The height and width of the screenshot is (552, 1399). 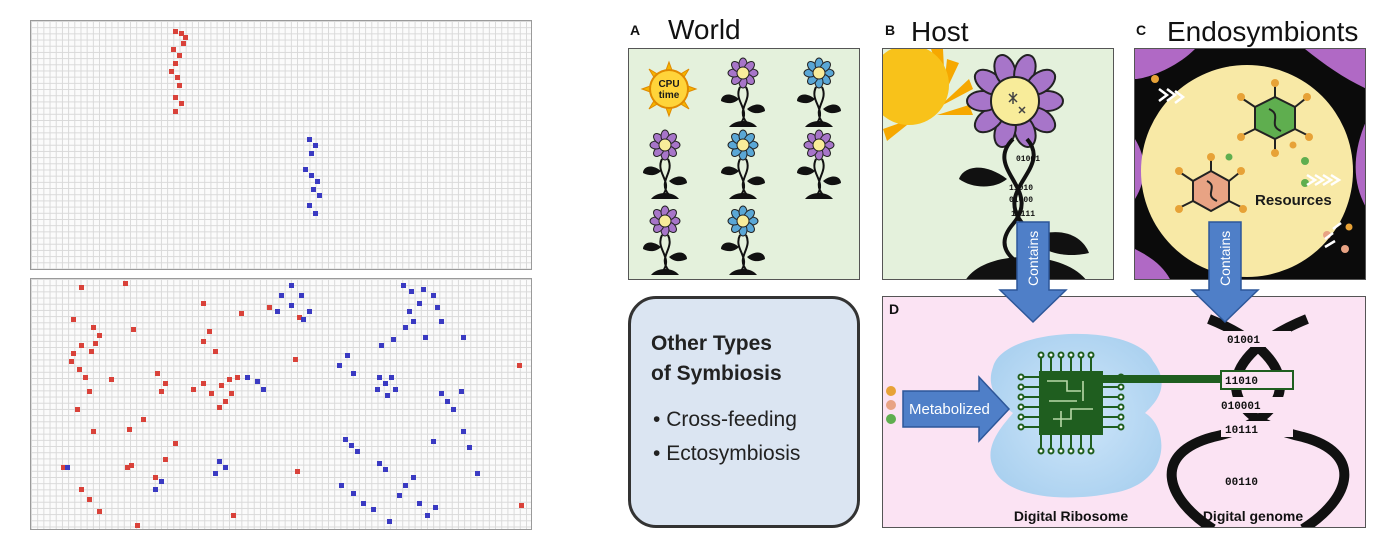 I want to click on other-title-line1: Other Types, so click(x=711, y=343).